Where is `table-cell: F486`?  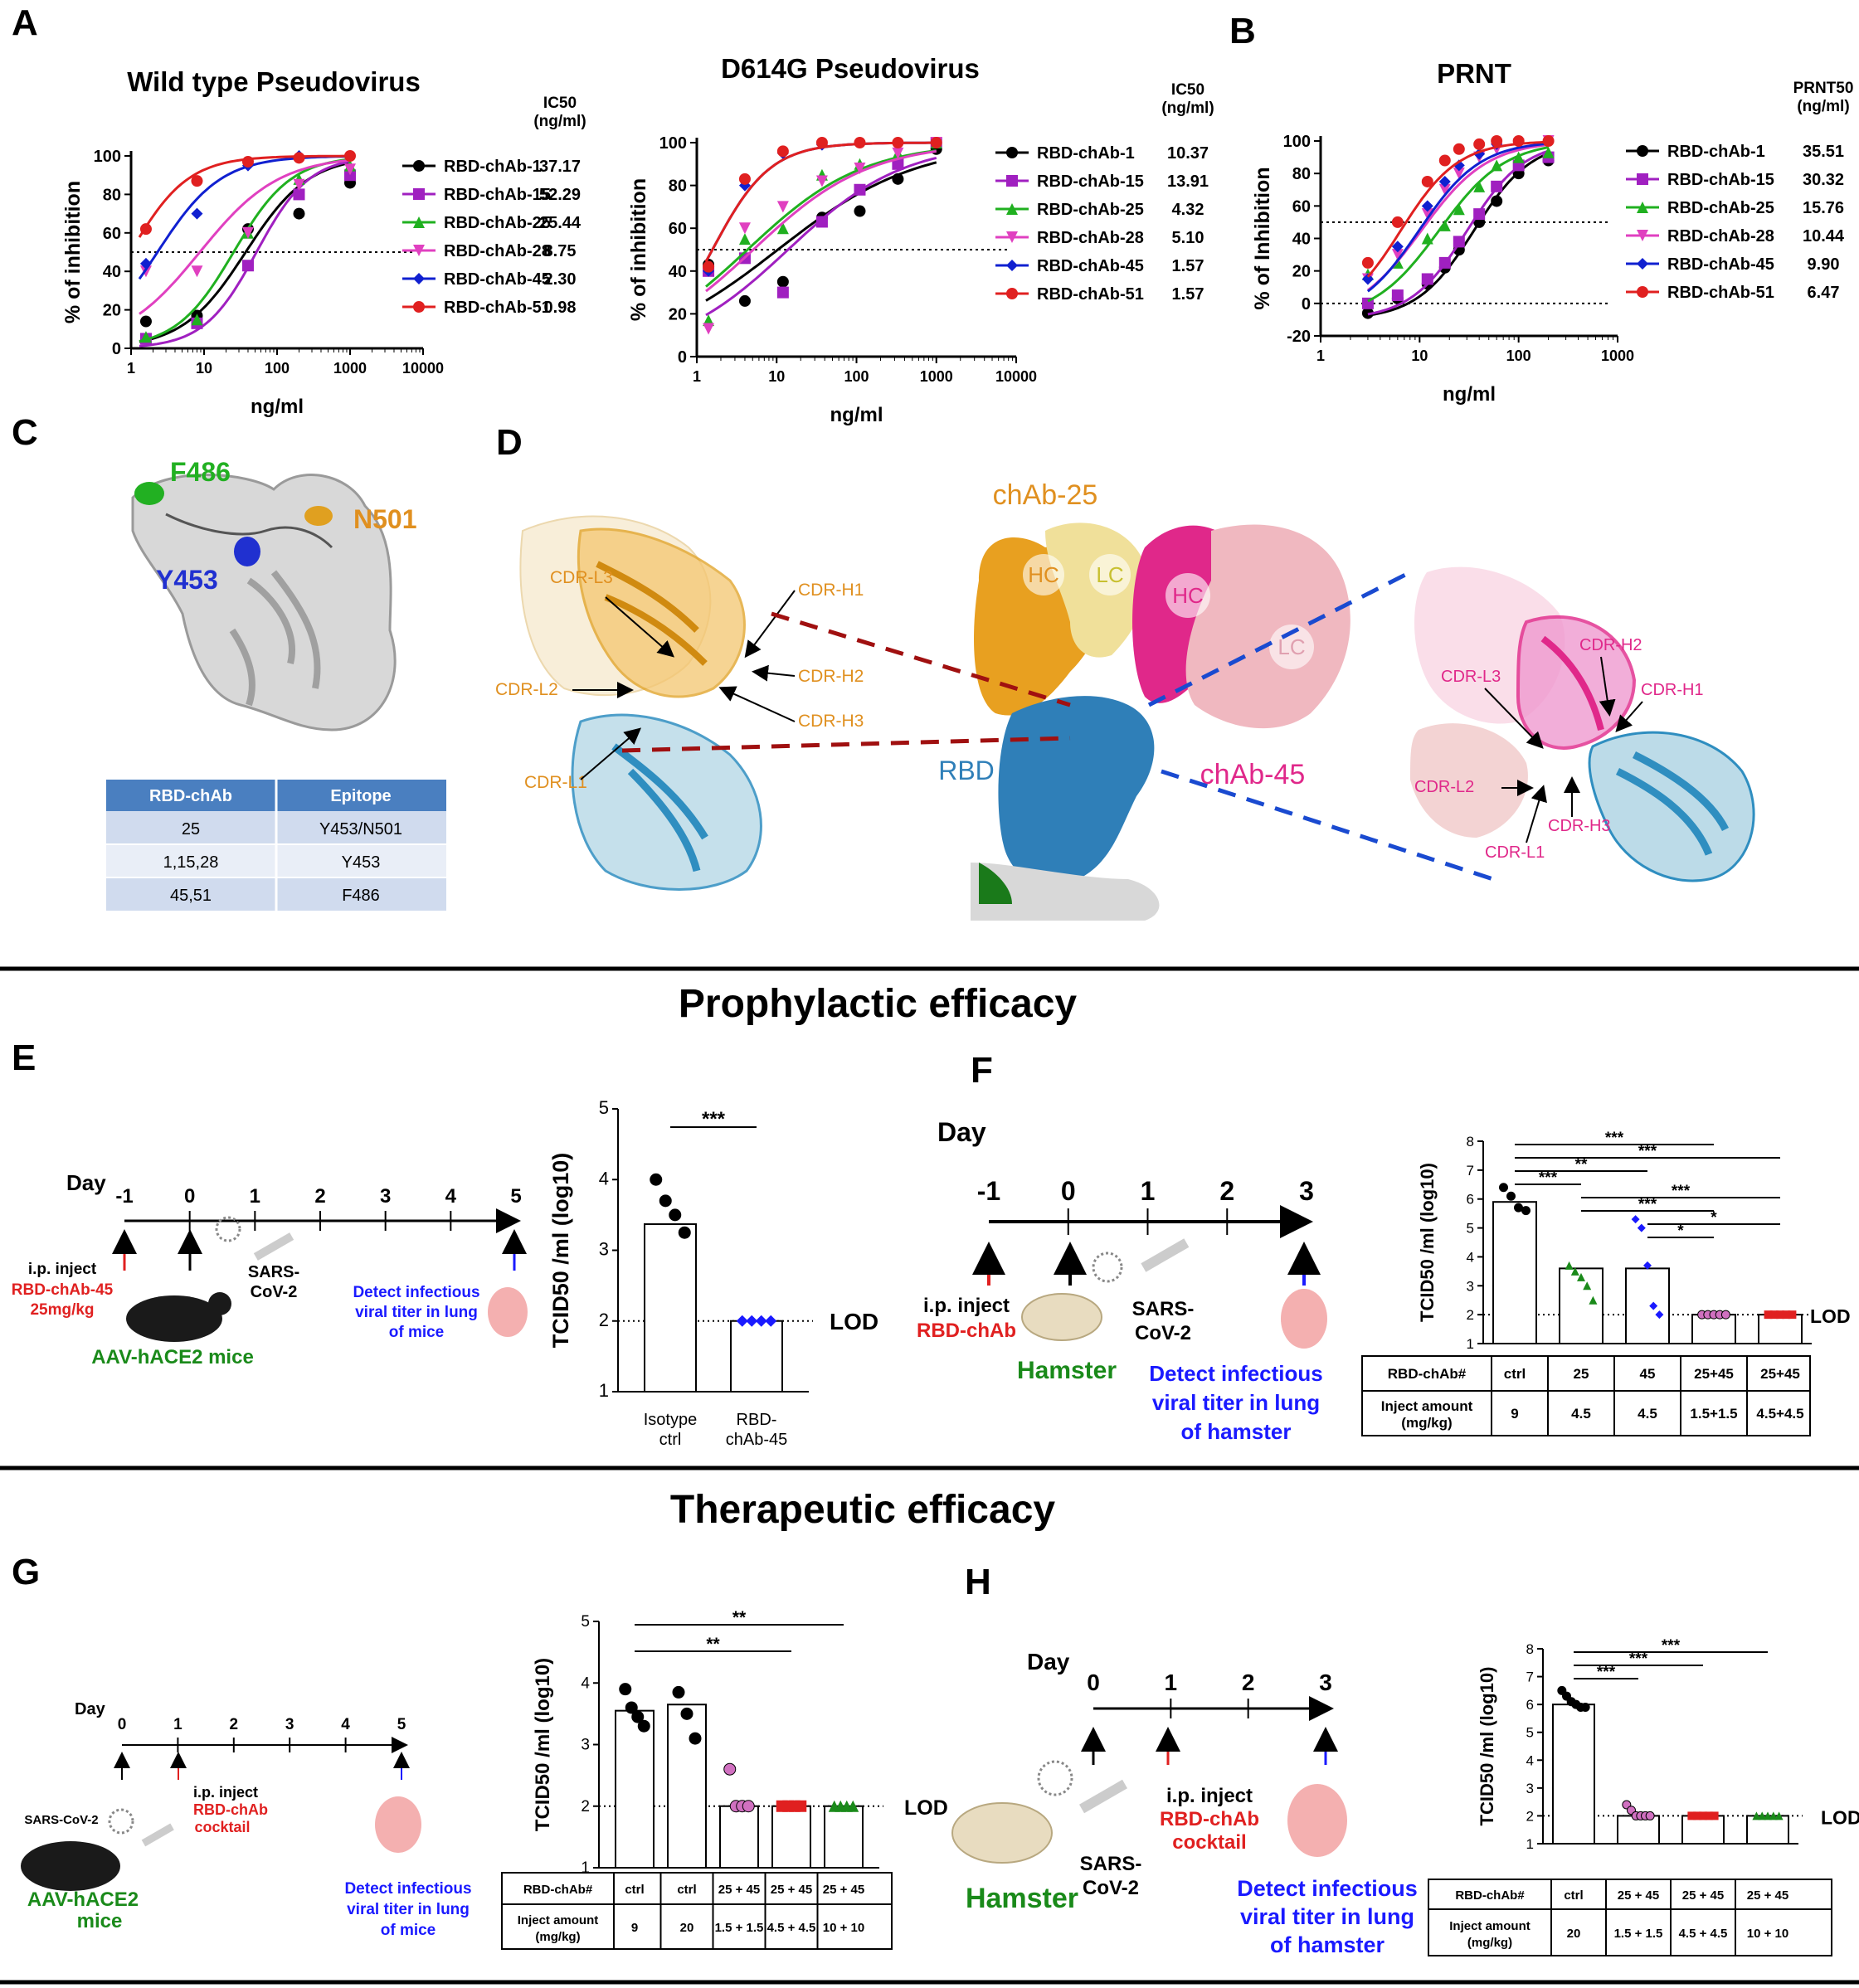
table-cell: F486 is located at coordinates (361, 896).